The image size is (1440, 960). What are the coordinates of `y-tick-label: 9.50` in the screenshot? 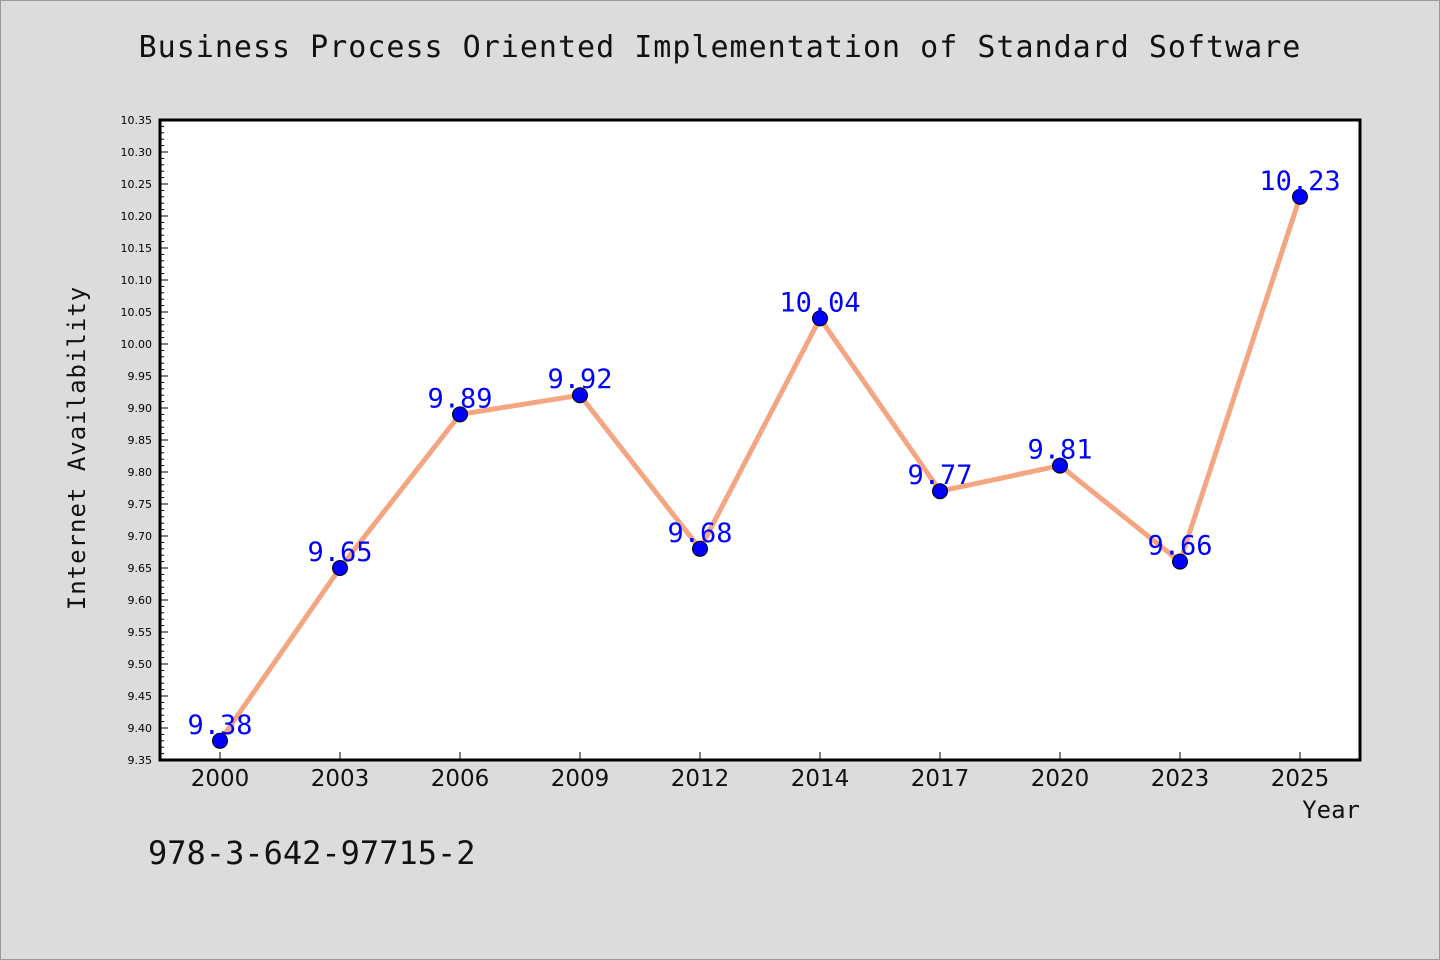 It's located at (140, 664).